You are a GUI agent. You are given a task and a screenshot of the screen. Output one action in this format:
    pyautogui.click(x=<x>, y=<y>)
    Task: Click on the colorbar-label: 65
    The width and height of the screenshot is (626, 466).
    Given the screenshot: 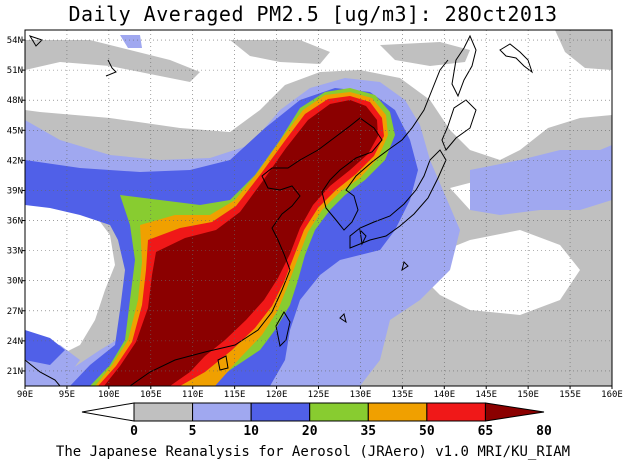 What is the action you would take?
    pyautogui.click(x=486, y=431)
    